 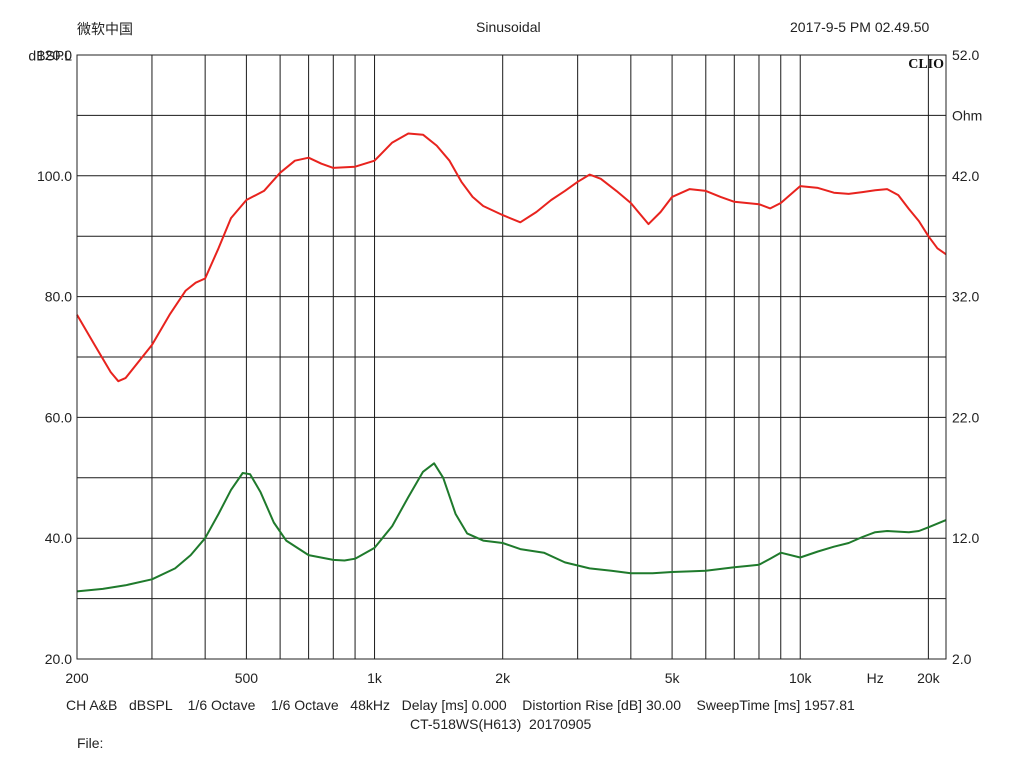 I want to click on measurement-mode: Sinusoidal, so click(x=508, y=27).